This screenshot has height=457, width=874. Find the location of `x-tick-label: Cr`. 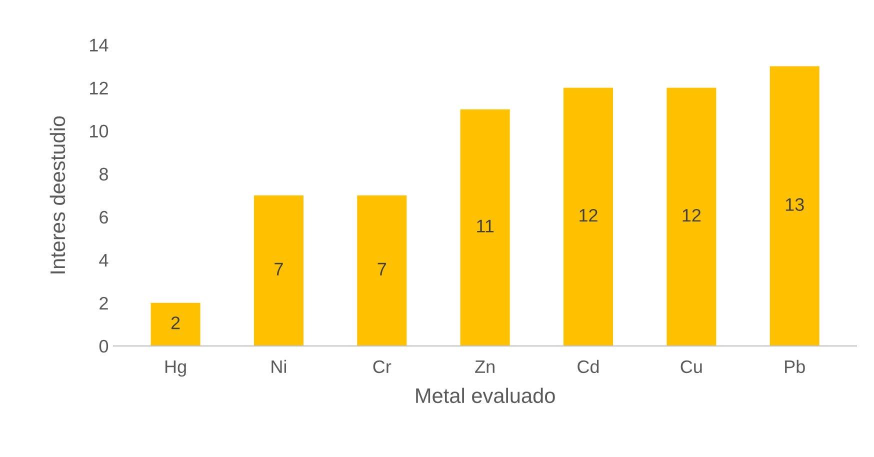

x-tick-label: Cr is located at coordinates (382, 367).